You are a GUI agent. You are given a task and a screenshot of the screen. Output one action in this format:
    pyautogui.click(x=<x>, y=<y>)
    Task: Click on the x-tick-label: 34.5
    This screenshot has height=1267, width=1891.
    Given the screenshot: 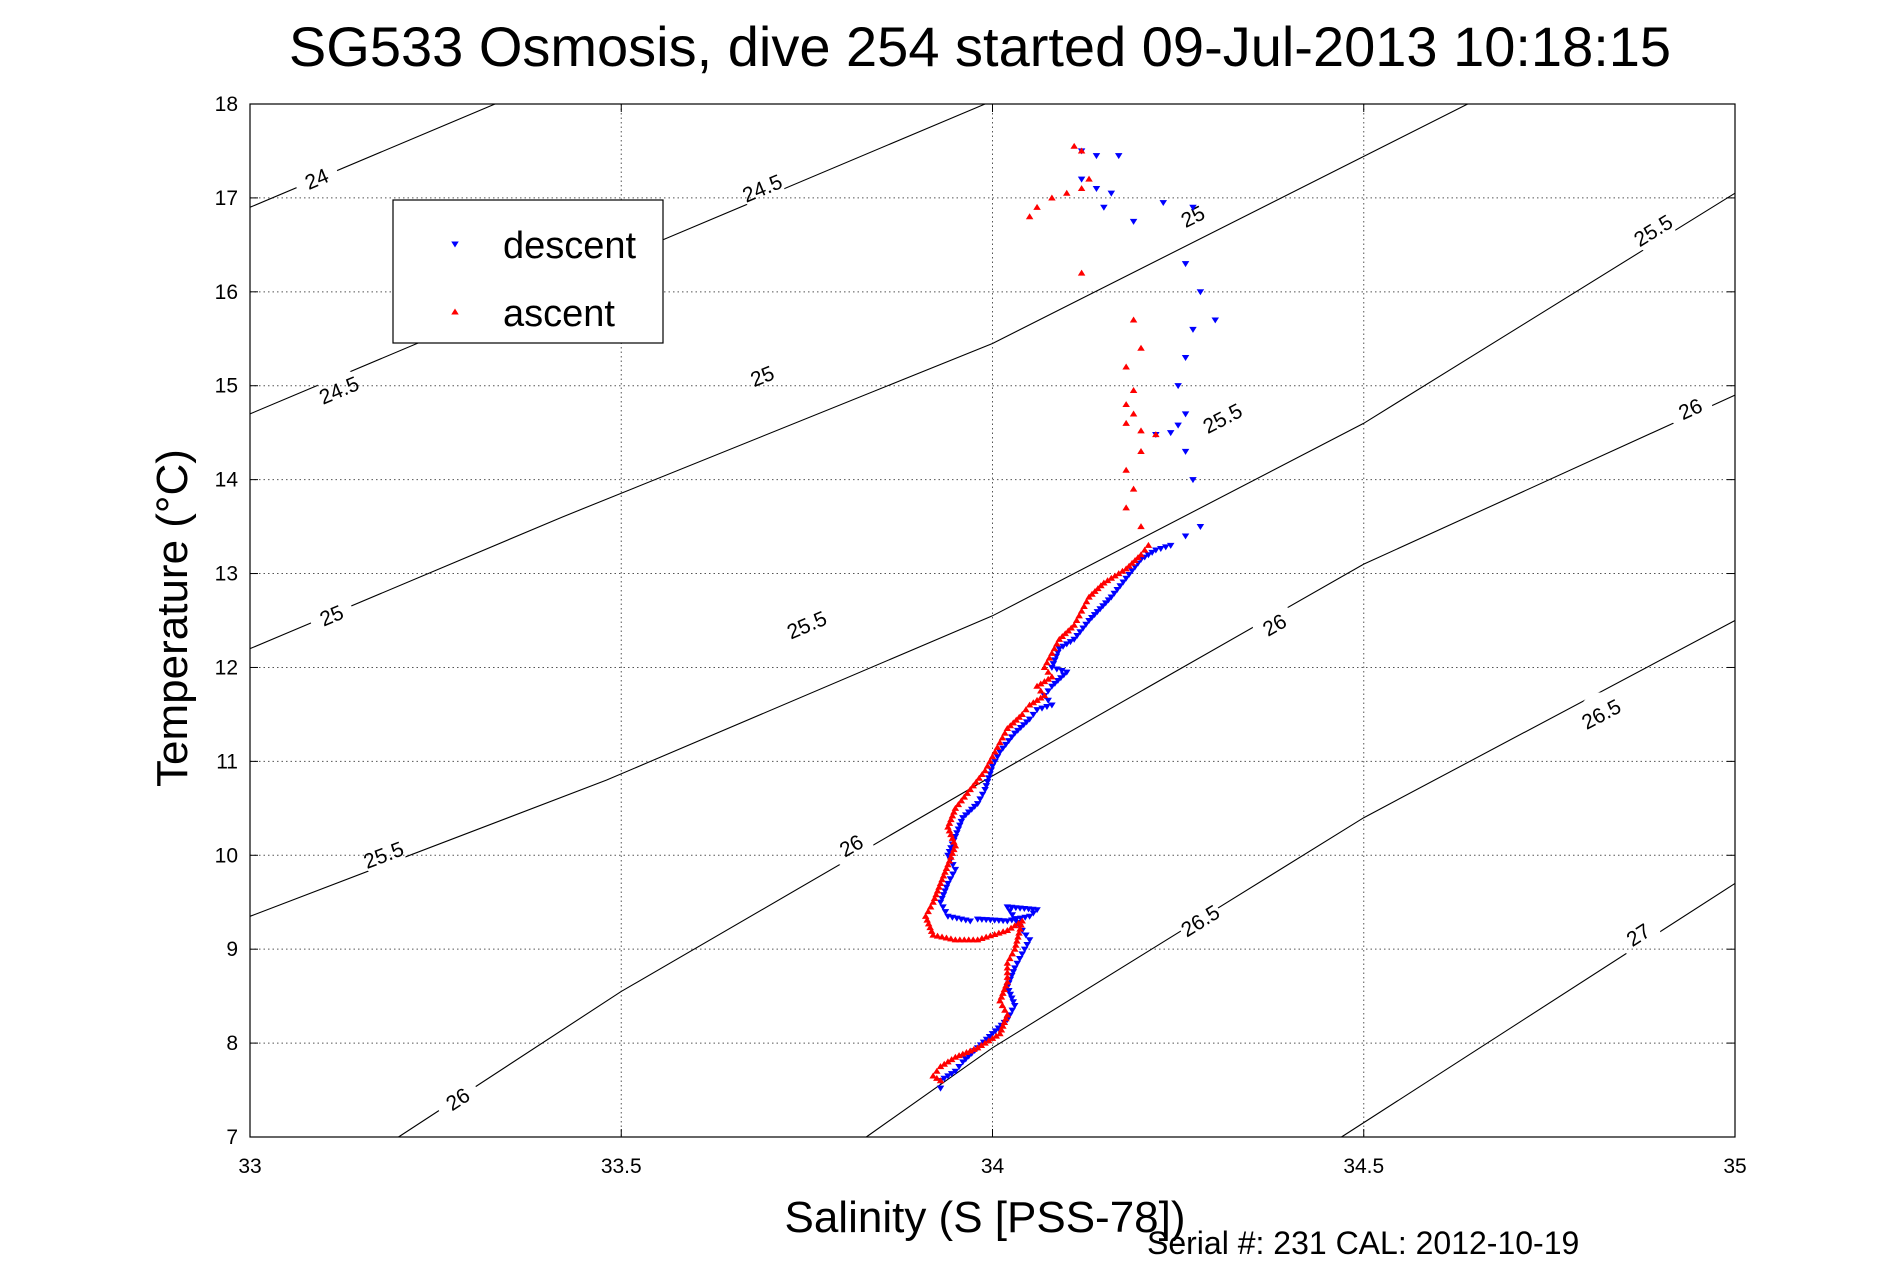 What is the action you would take?
    pyautogui.click(x=1363, y=1166)
    